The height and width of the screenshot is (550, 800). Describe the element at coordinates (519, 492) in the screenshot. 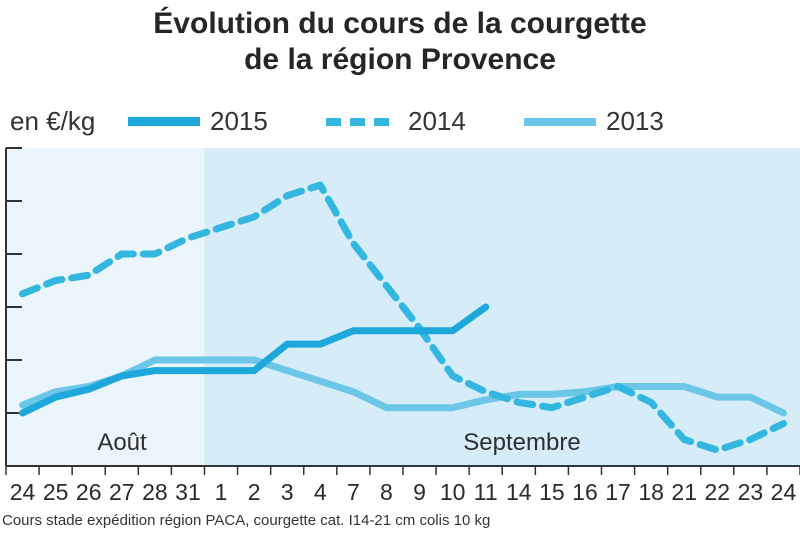

I see `x-tick-label: 14` at that location.